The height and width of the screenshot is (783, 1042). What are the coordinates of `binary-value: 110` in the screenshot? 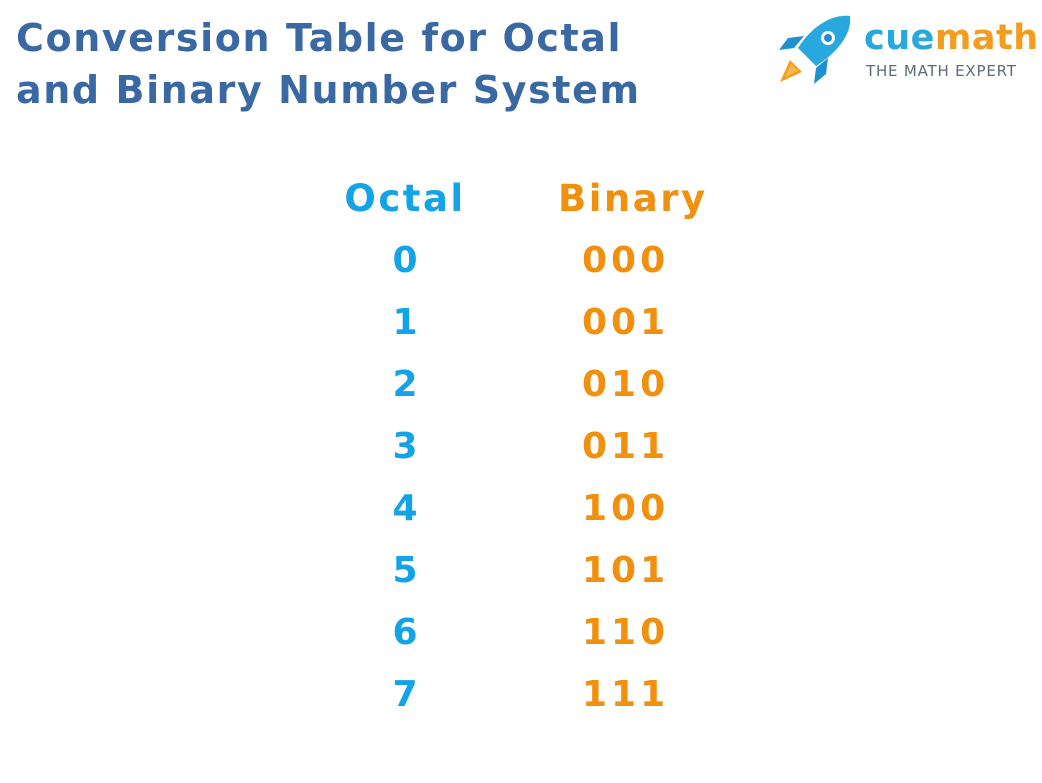 It's located at (626, 632).